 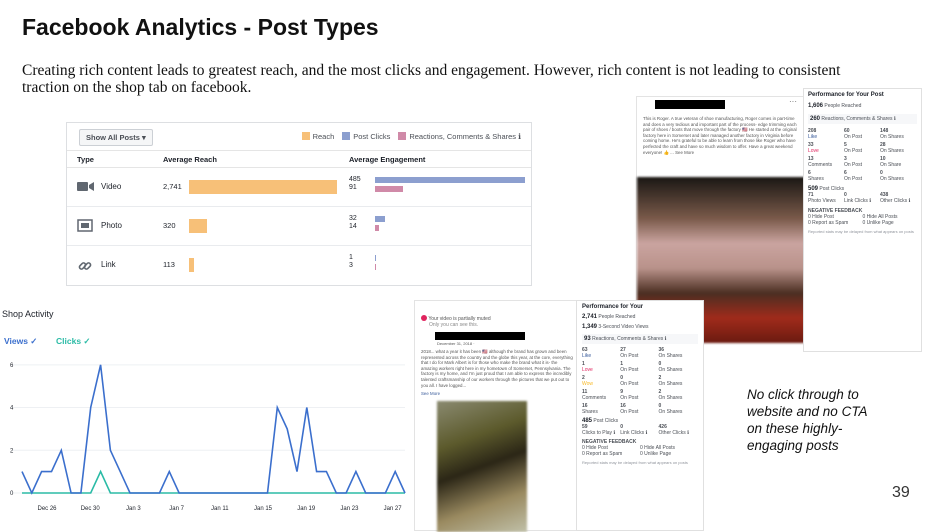 I want to click on x-tick-label: Jan 3, so click(x=133, y=509).